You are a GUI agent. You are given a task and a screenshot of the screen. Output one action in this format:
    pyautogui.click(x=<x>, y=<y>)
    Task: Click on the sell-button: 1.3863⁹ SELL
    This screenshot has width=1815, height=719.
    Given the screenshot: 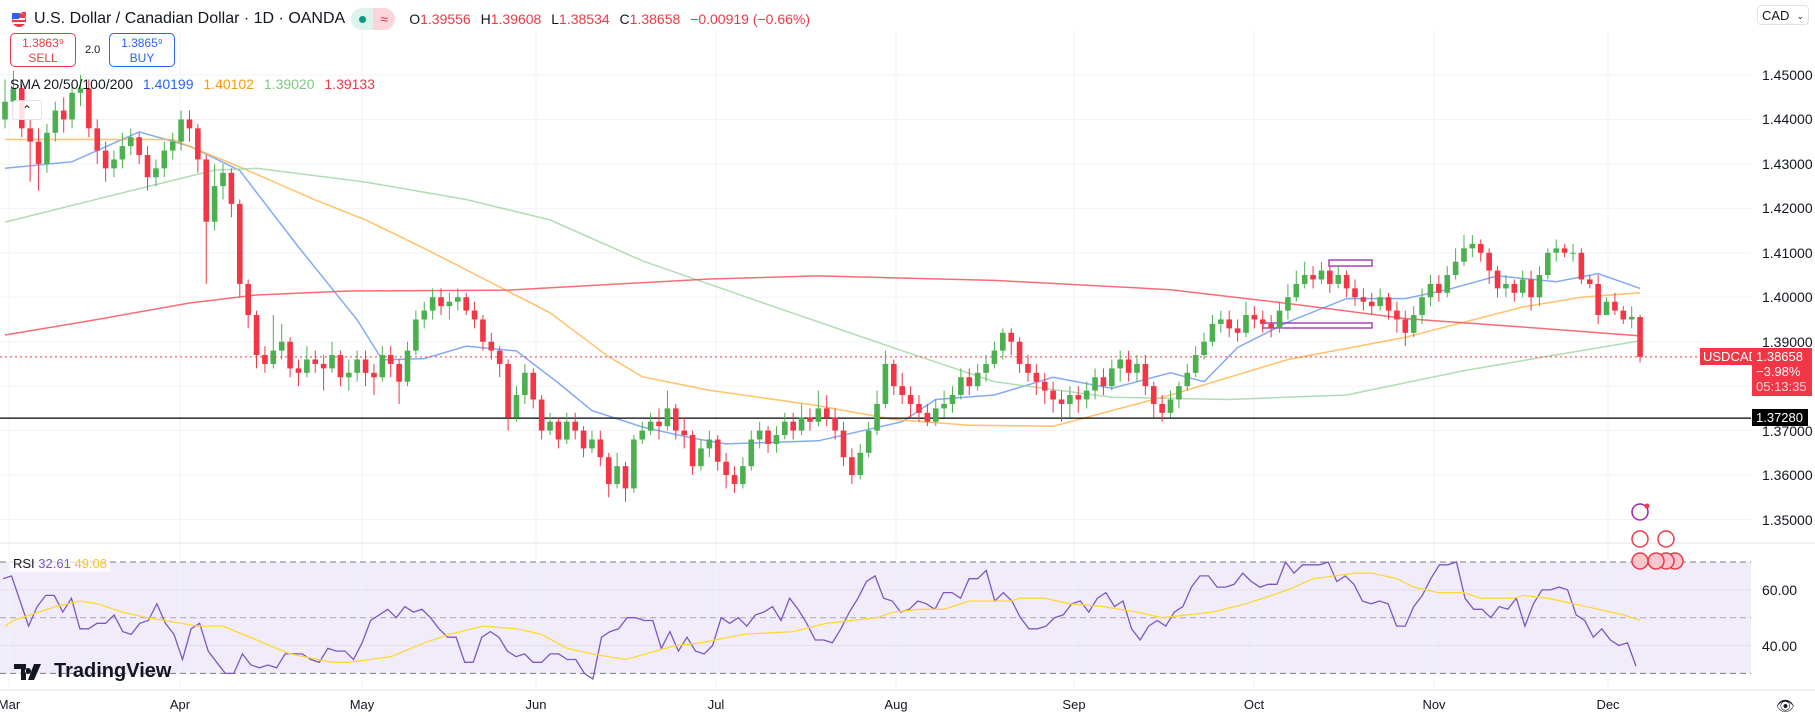 What is the action you would take?
    pyautogui.click(x=43, y=50)
    